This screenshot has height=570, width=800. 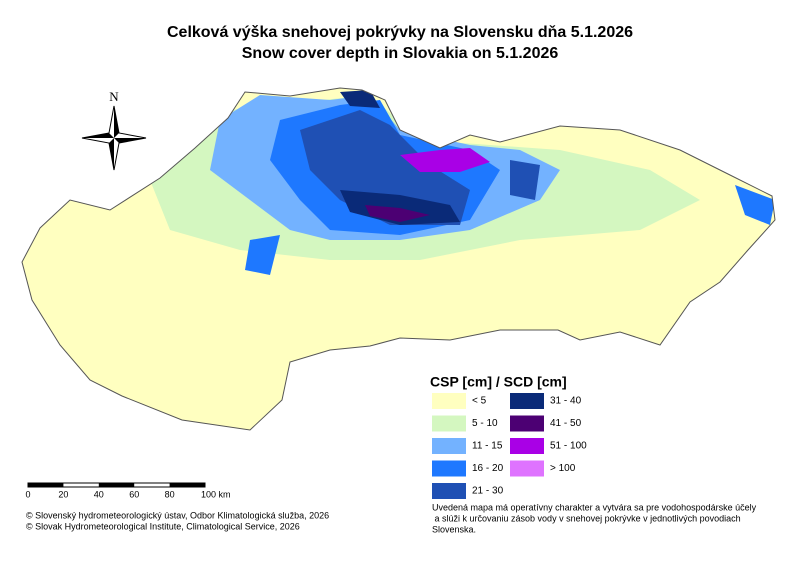 I want to click on scale-label: 0, so click(x=27, y=494).